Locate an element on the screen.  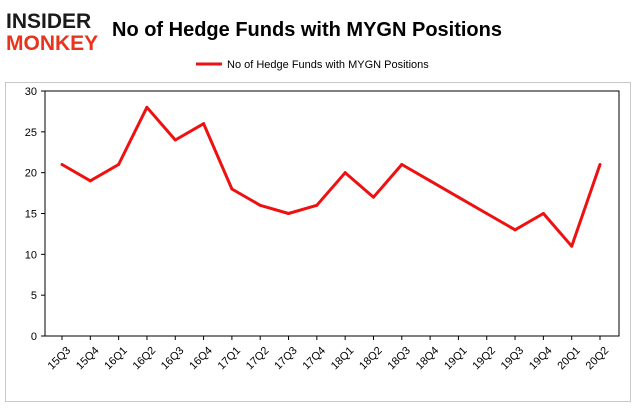
x-tick-label: 19Q1 is located at coordinates (456, 359).